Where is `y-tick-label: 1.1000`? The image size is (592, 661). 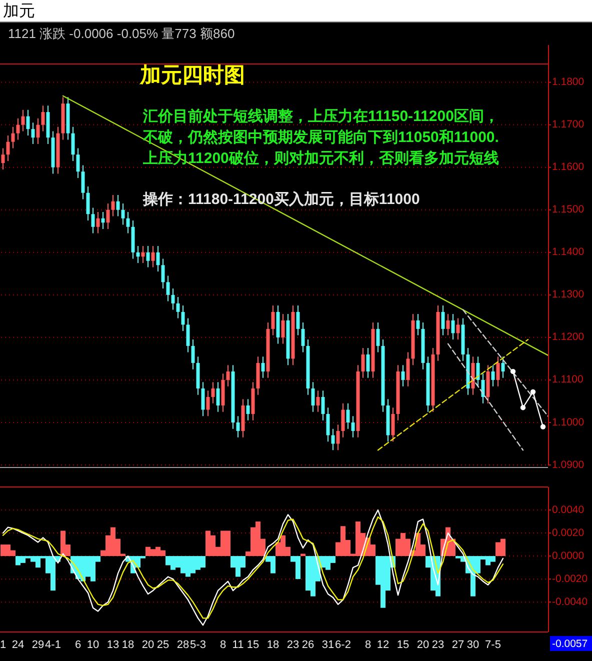
y-tick-label: 1.1000 is located at coordinates (568, 422).